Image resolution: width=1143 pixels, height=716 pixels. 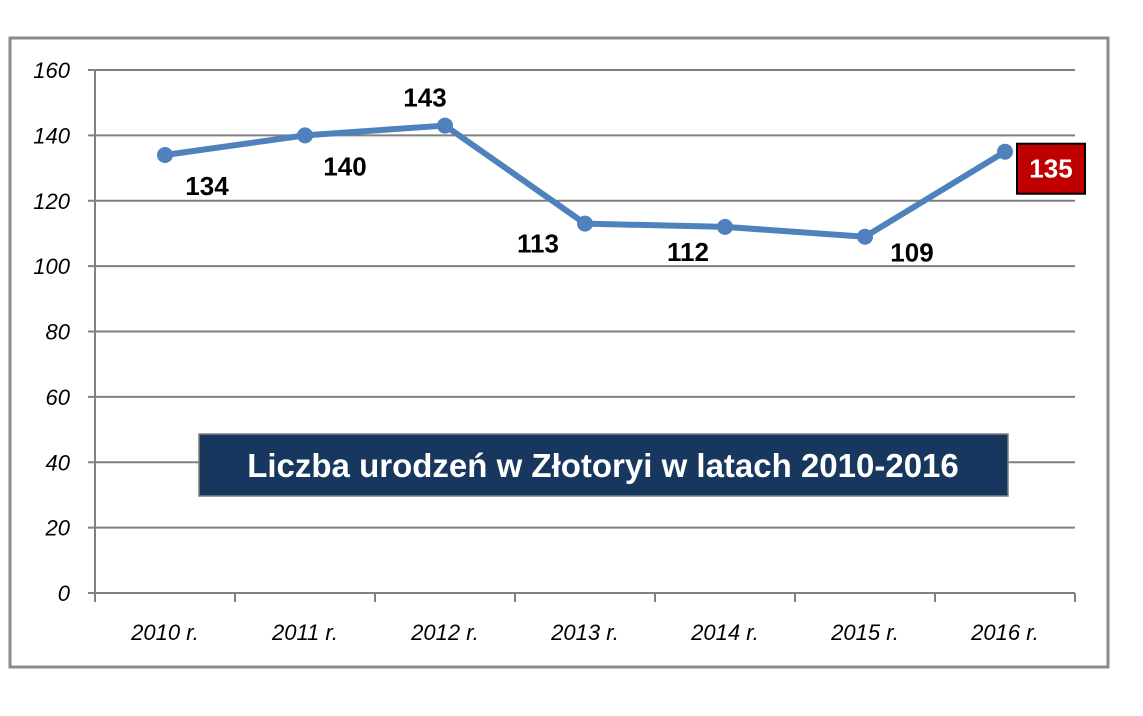 I want to click on highlight-label-box, so click(x=1051, y=168).